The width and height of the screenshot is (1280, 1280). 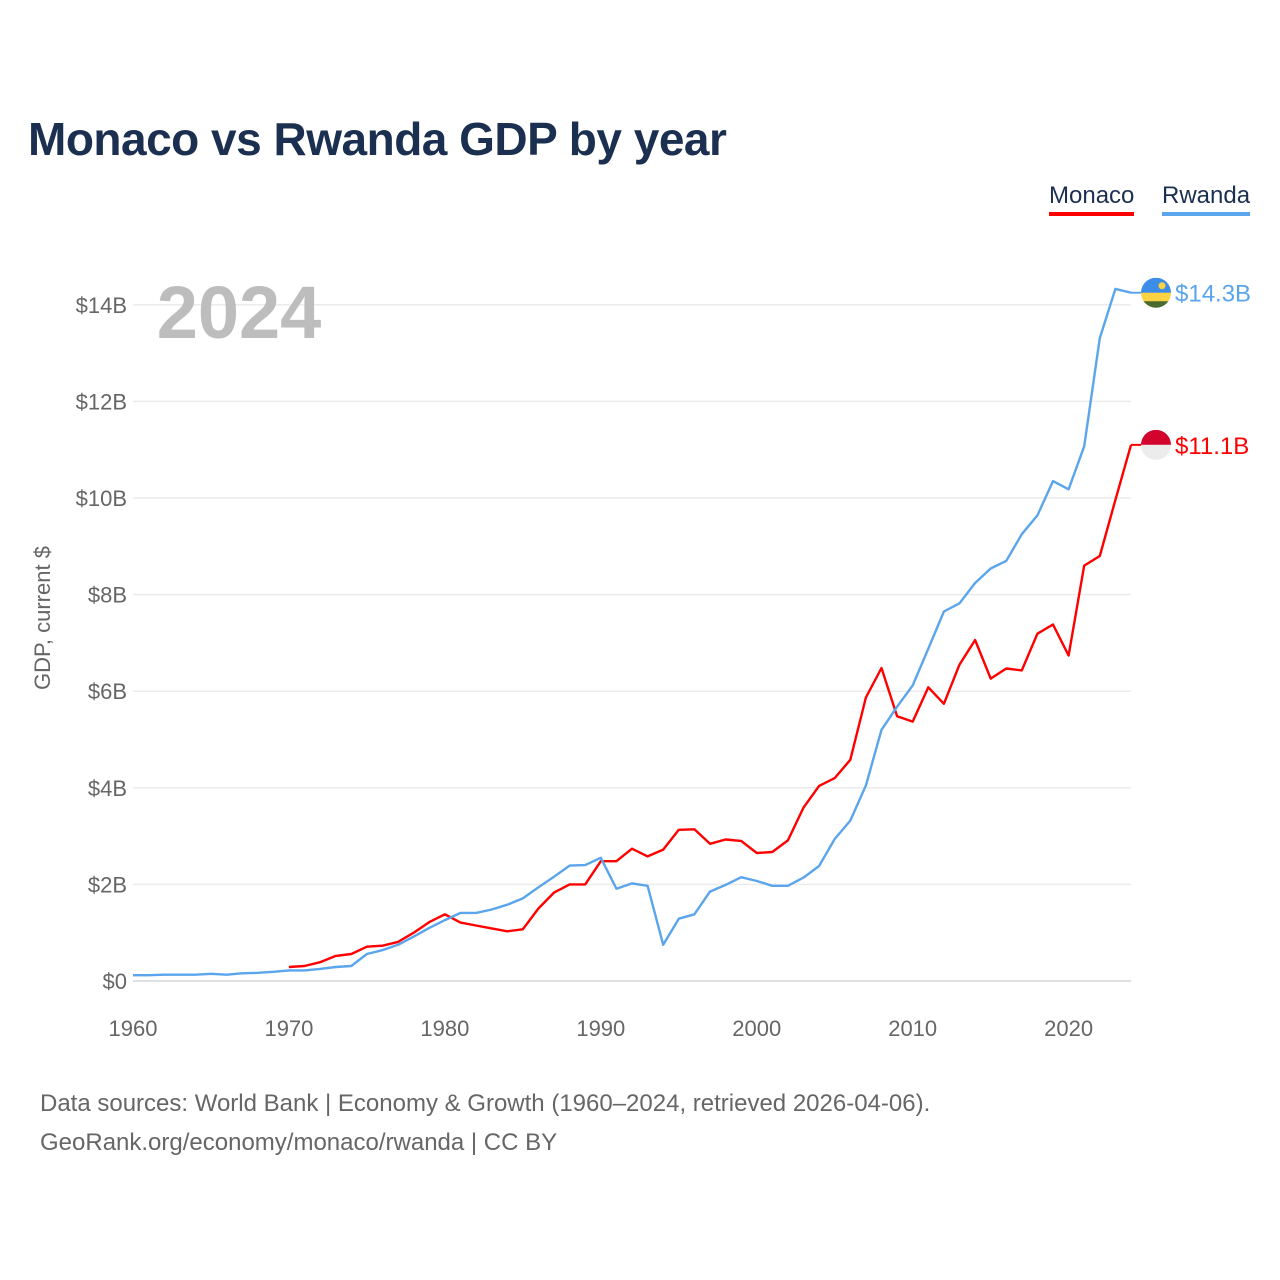 I want to click on flag-stripe-white, so click(x=1156, y=452).